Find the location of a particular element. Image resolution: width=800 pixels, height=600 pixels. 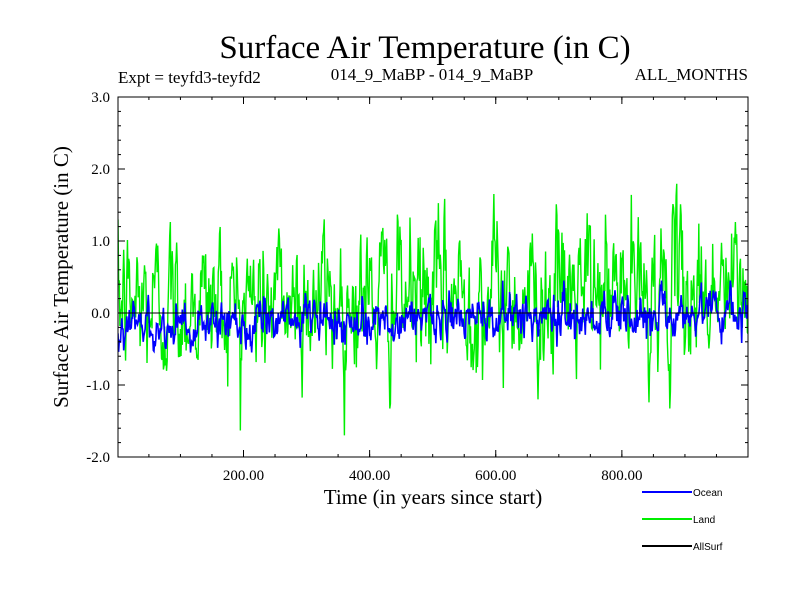

y-tick-label: 1.0 is located at coordinates (100, 242).